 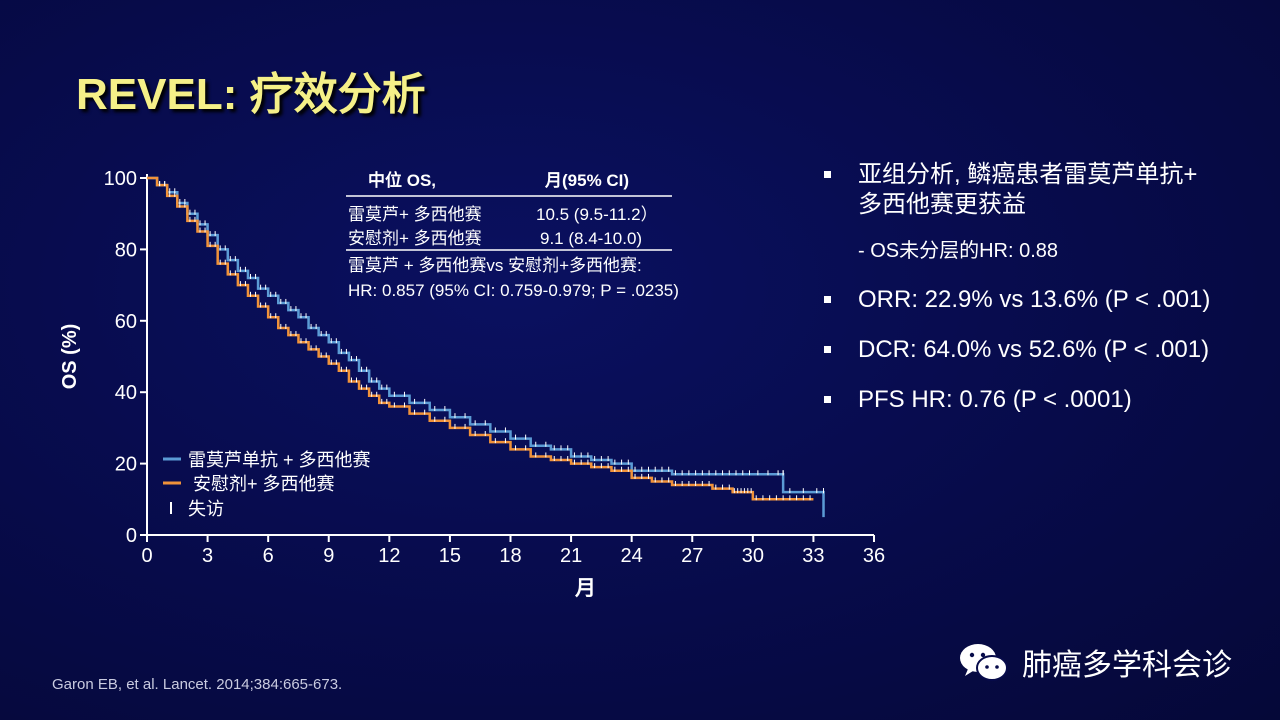 What do you see at coordinates (585, 588) in the screenshot?
I see `x-axis-label: 月` at bounding box center [585, 588].